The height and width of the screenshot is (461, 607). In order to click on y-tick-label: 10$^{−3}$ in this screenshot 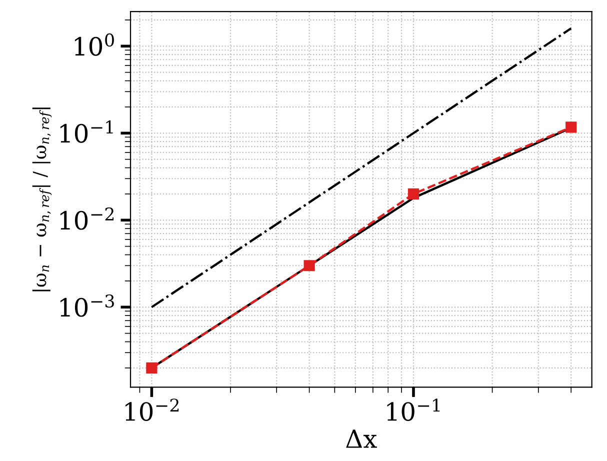, I will do `click(87, 305)`.